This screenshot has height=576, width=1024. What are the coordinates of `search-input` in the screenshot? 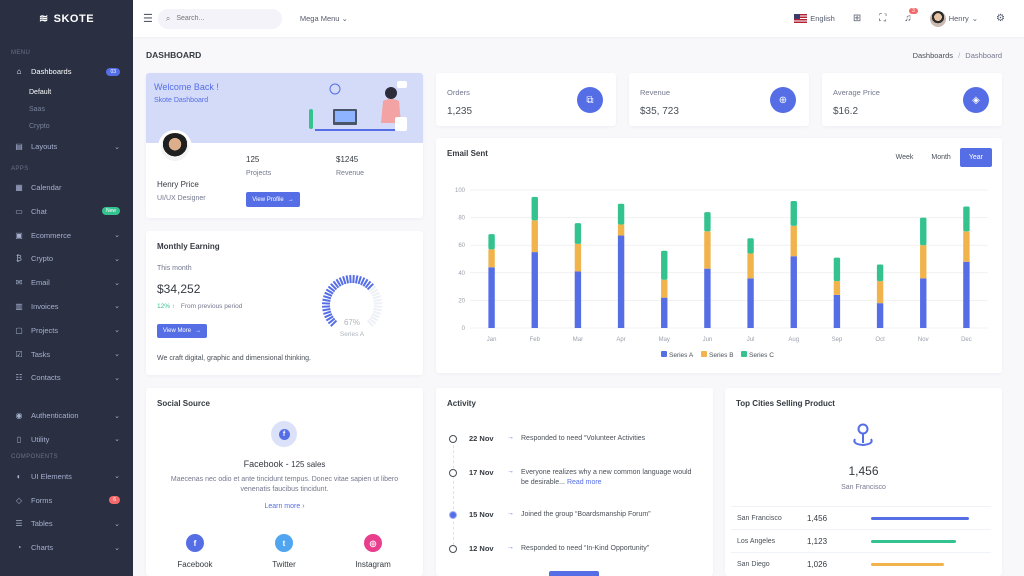 It's located at (221, 18).